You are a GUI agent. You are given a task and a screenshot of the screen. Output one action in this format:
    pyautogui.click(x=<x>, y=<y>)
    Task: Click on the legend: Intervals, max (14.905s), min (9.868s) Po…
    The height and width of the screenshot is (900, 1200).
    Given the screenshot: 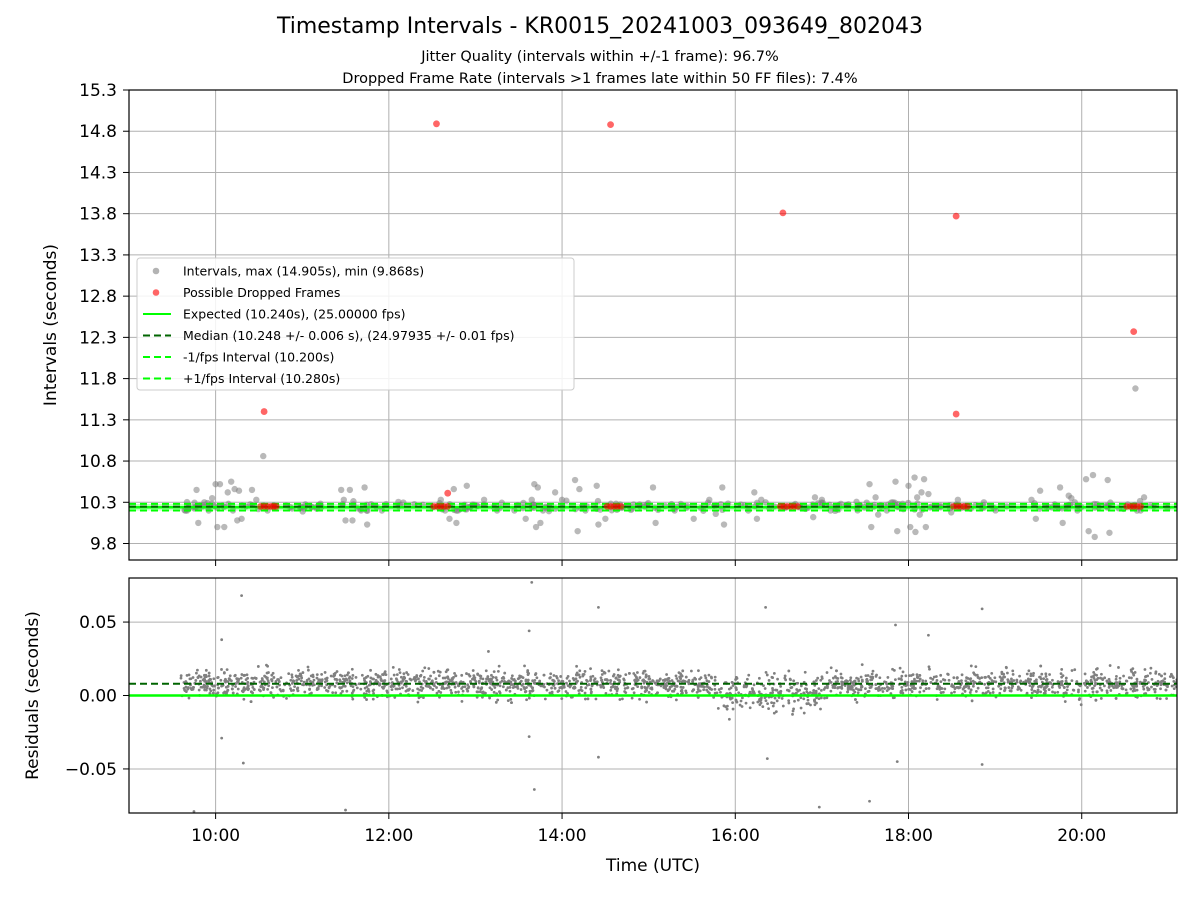 What is the action you would take?
    pyautogui.click(x=355, y=324)
    